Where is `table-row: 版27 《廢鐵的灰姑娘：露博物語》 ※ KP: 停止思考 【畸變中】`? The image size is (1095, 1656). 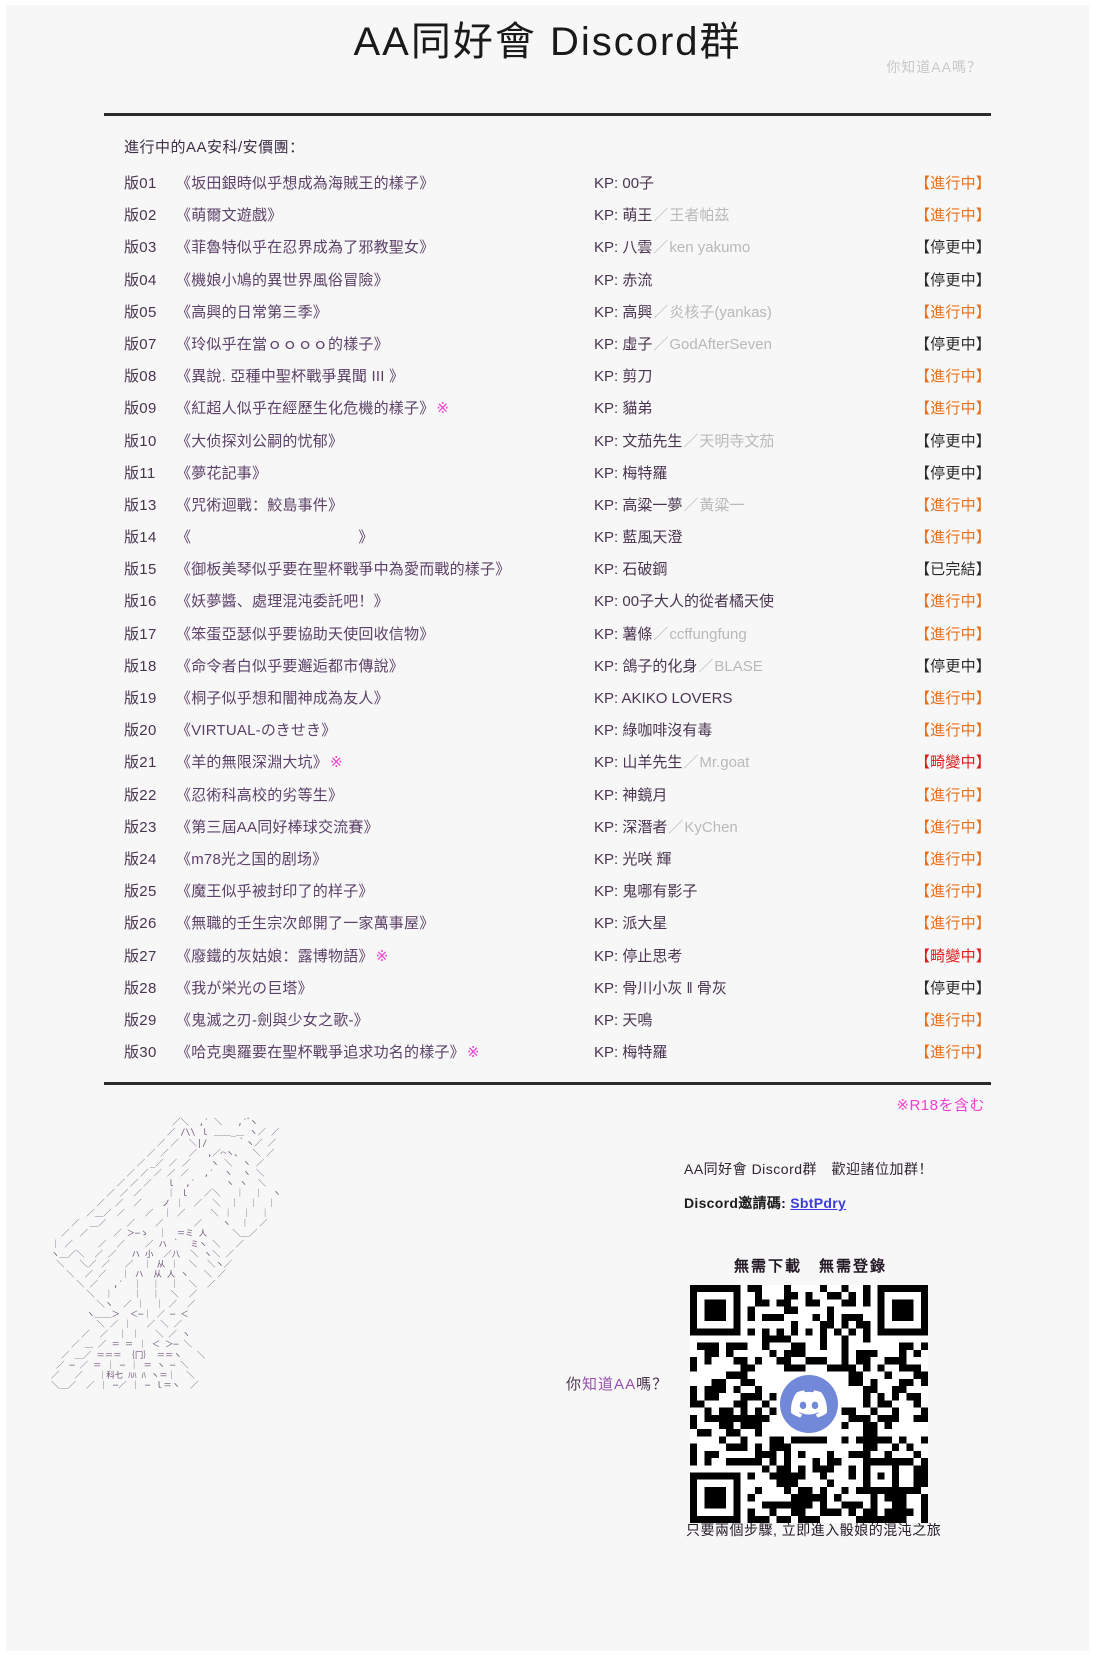 table-row: 版27 《廢鐵的灰姑娘：露博物語》 ※ KP: 停止思考 【畸變中】 is located at coordinates (557, 961).